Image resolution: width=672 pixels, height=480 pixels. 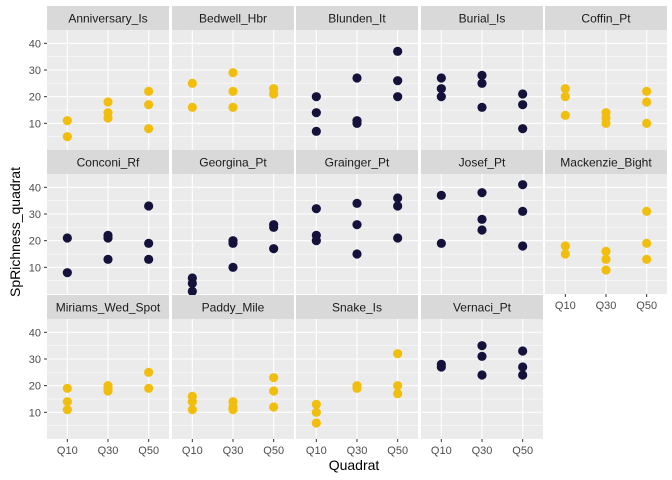 I want to click on y-tick-label: 40, so click(x=35, y=44).